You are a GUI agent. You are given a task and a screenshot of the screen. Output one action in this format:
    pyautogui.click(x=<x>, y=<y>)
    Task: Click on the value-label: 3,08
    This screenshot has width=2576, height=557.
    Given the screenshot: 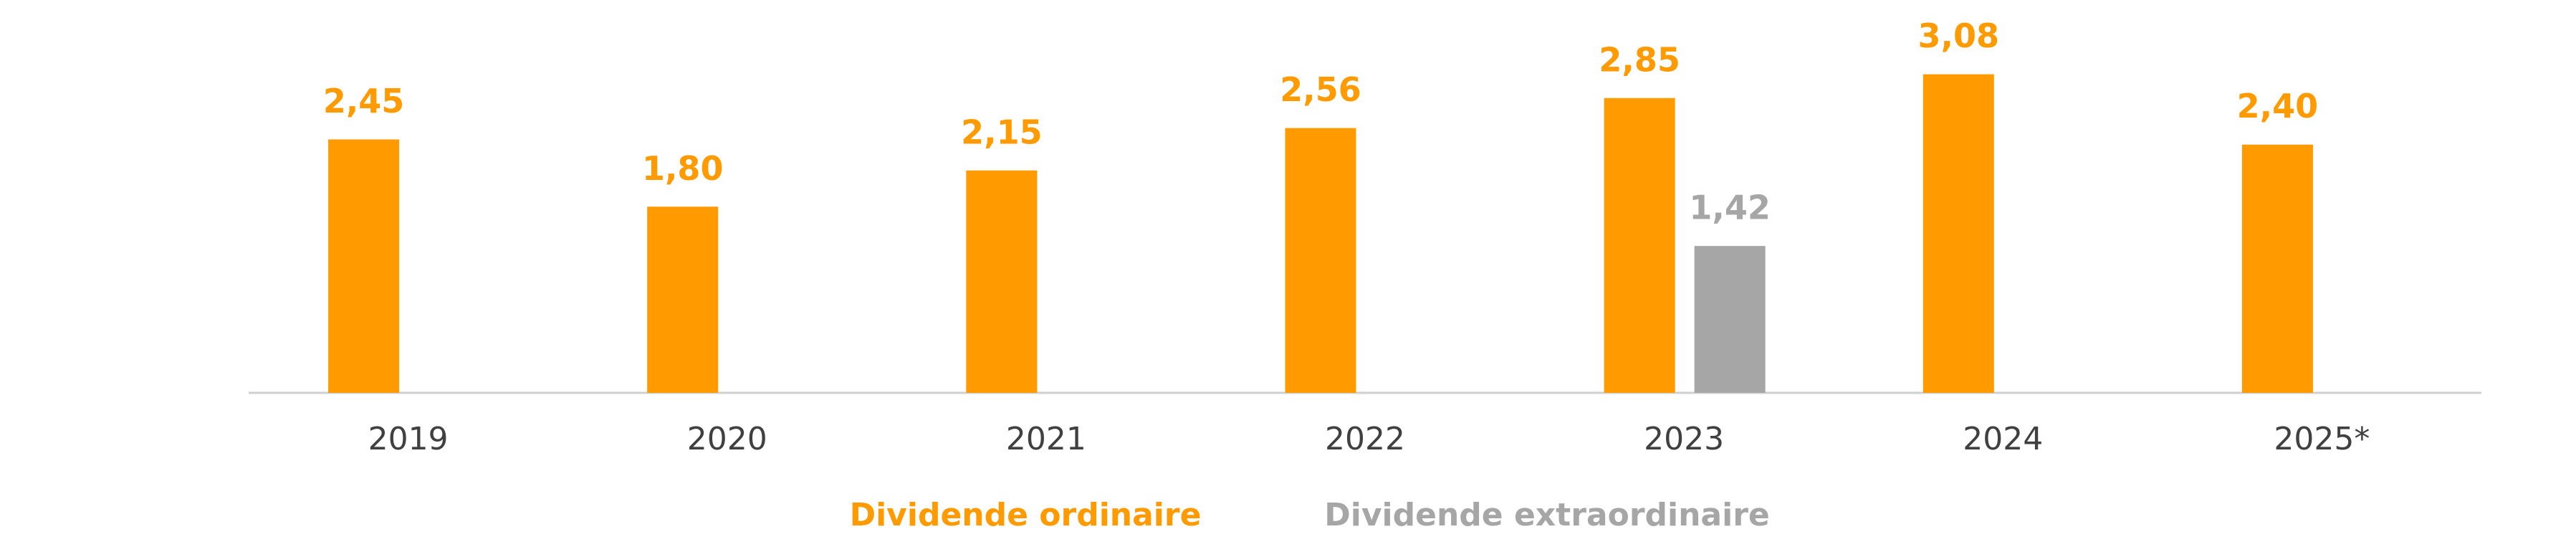 What is the action you would take?
    pyautogui.click(x=1959, y=35)
    